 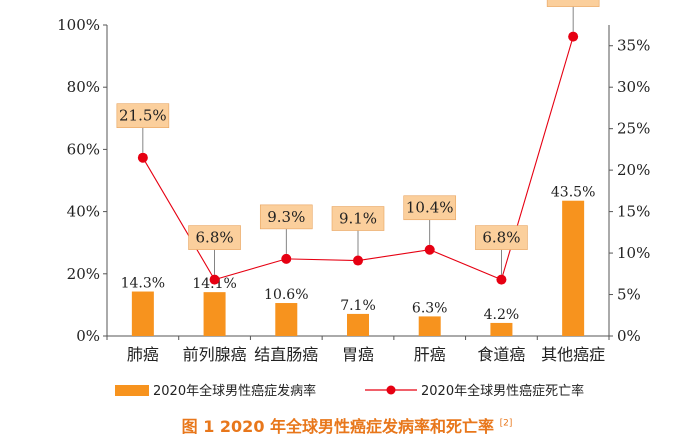 I want to click on category-label: 肝癌, so click(x=430, y=354).